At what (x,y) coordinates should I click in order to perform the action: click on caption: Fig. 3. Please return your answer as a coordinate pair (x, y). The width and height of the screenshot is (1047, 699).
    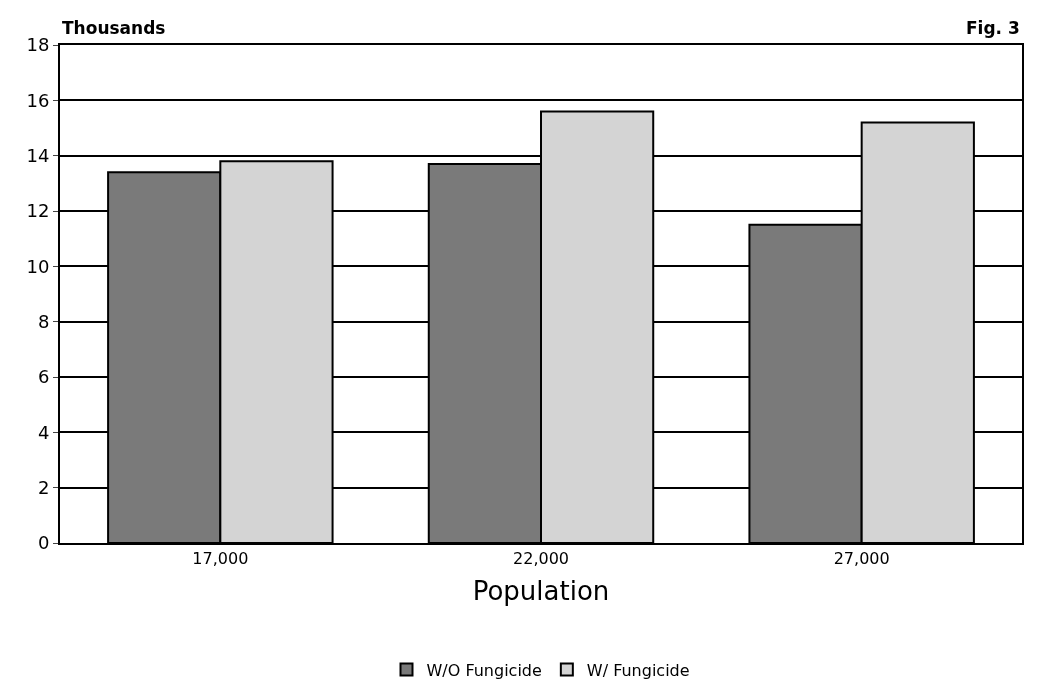
    Looking at the image, I should click on (993, 28).